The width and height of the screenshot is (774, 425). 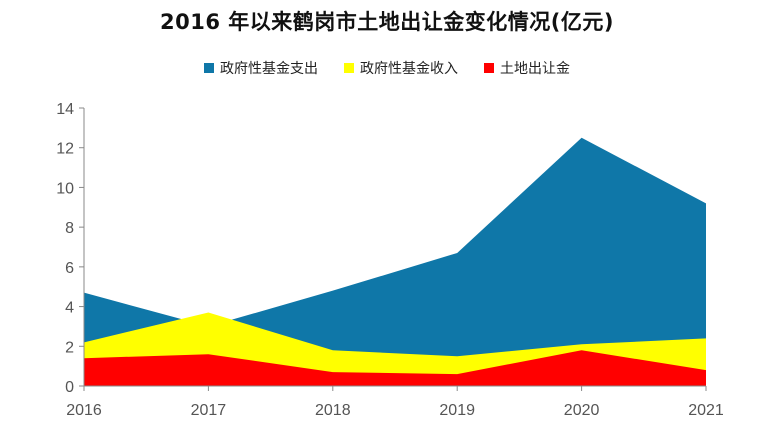 What do you see at coordinates (395, 368) in the screenshot?
I see `area-series-land-transfer` at bounding box center [395, 368].